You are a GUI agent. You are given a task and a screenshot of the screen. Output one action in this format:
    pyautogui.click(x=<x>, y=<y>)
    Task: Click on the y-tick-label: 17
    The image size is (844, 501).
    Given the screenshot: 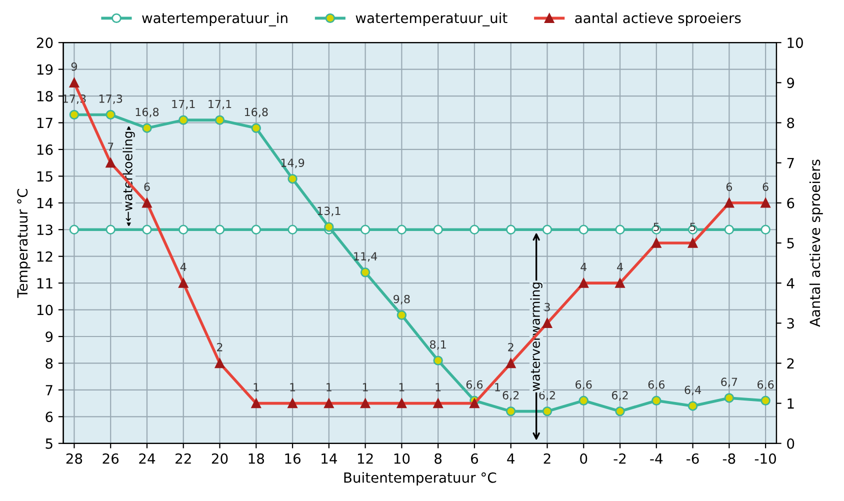 What is the action you would take?
    pyautogui.click(x=44, y=123)
    